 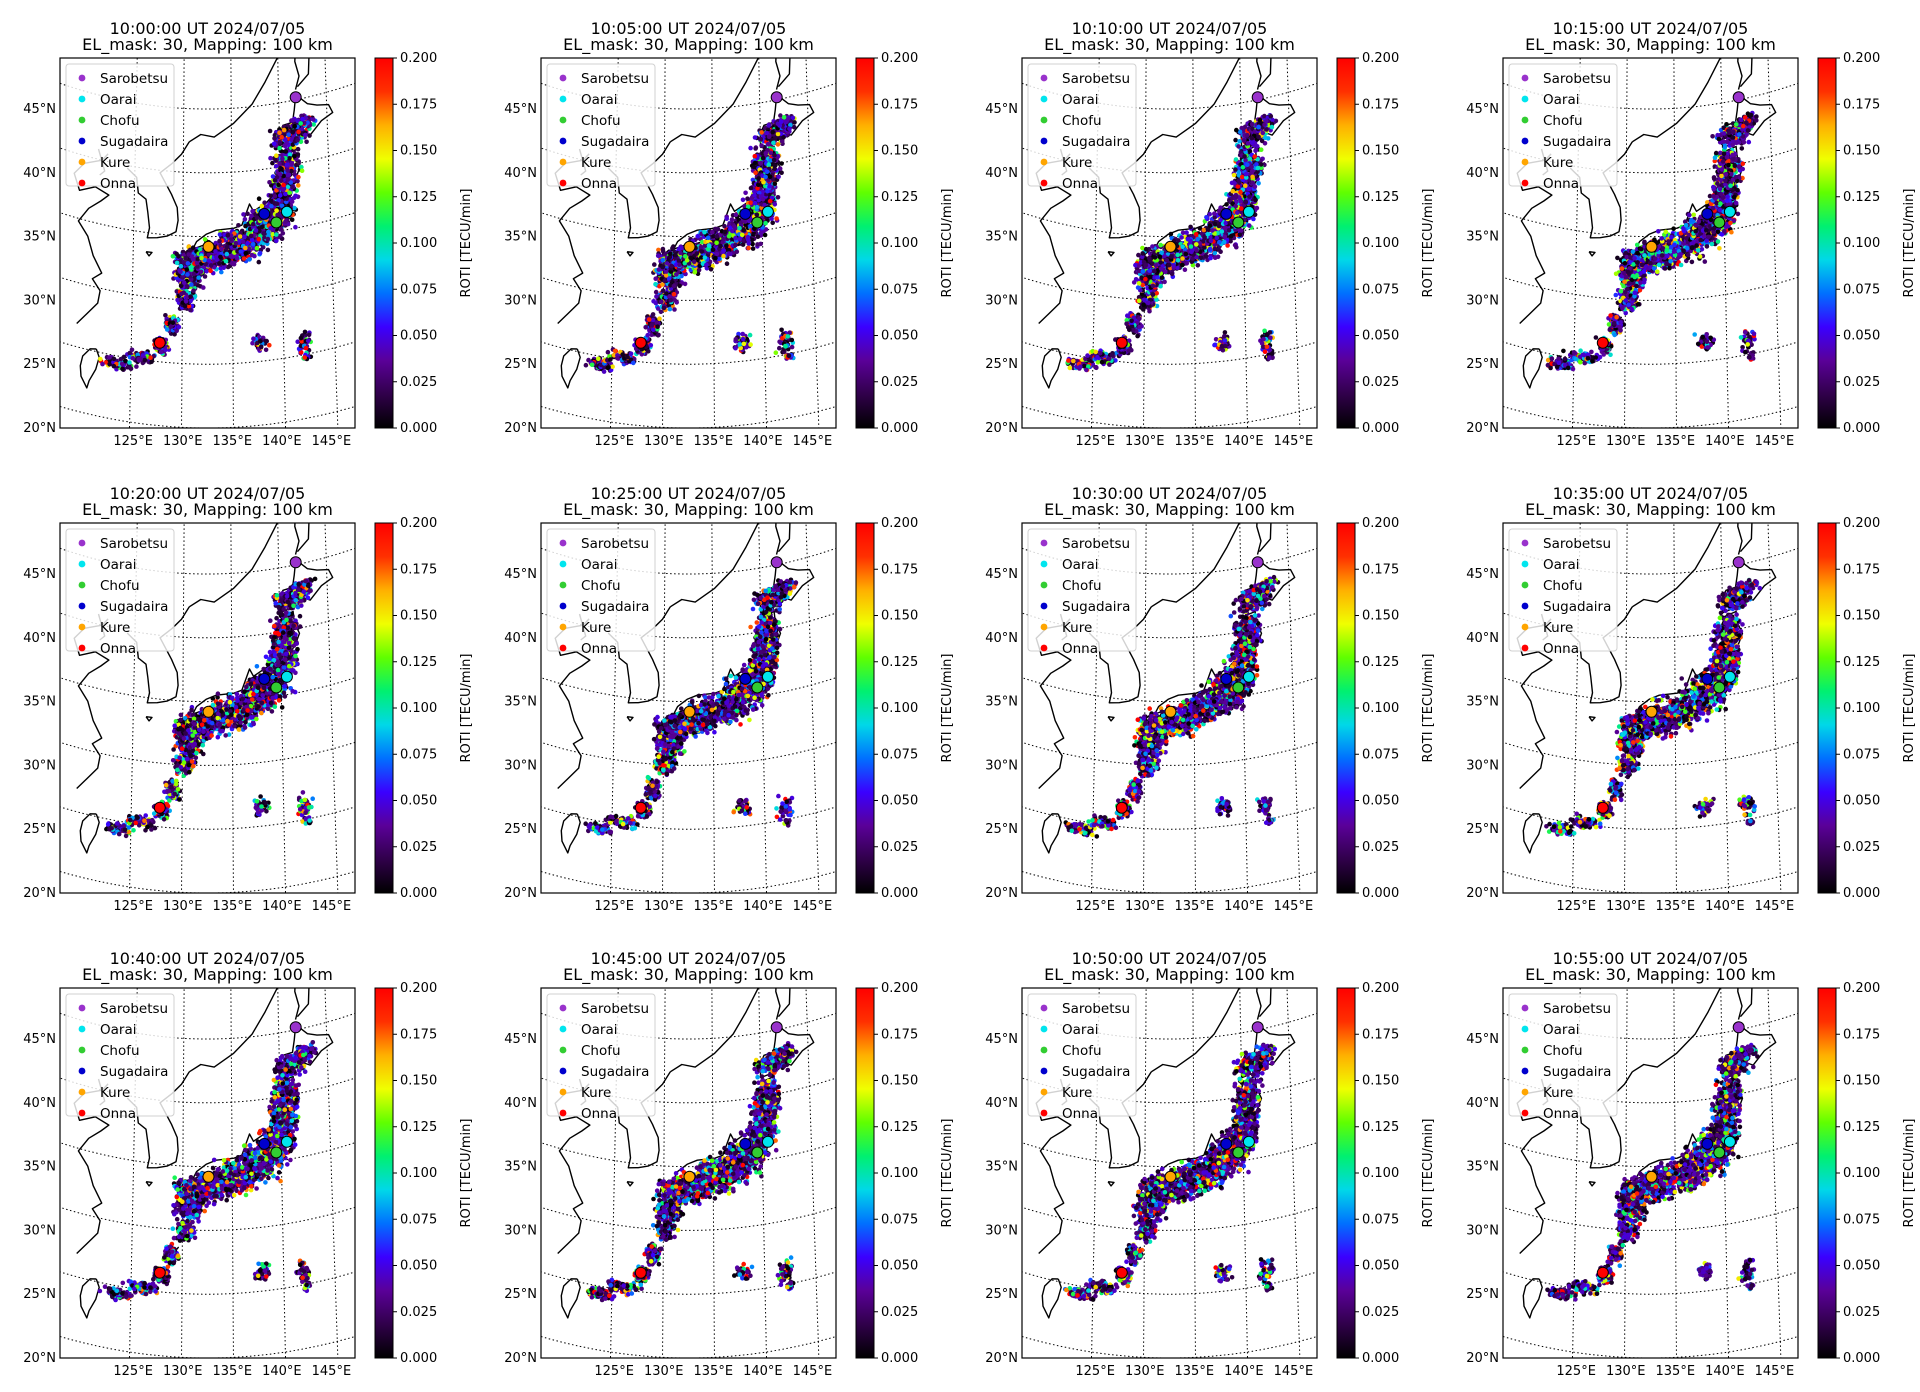 What do you see at coordinates (134, 142) in the screenshot?
I see `legend-label: Sugadaira` at bounding box center [134, 142].